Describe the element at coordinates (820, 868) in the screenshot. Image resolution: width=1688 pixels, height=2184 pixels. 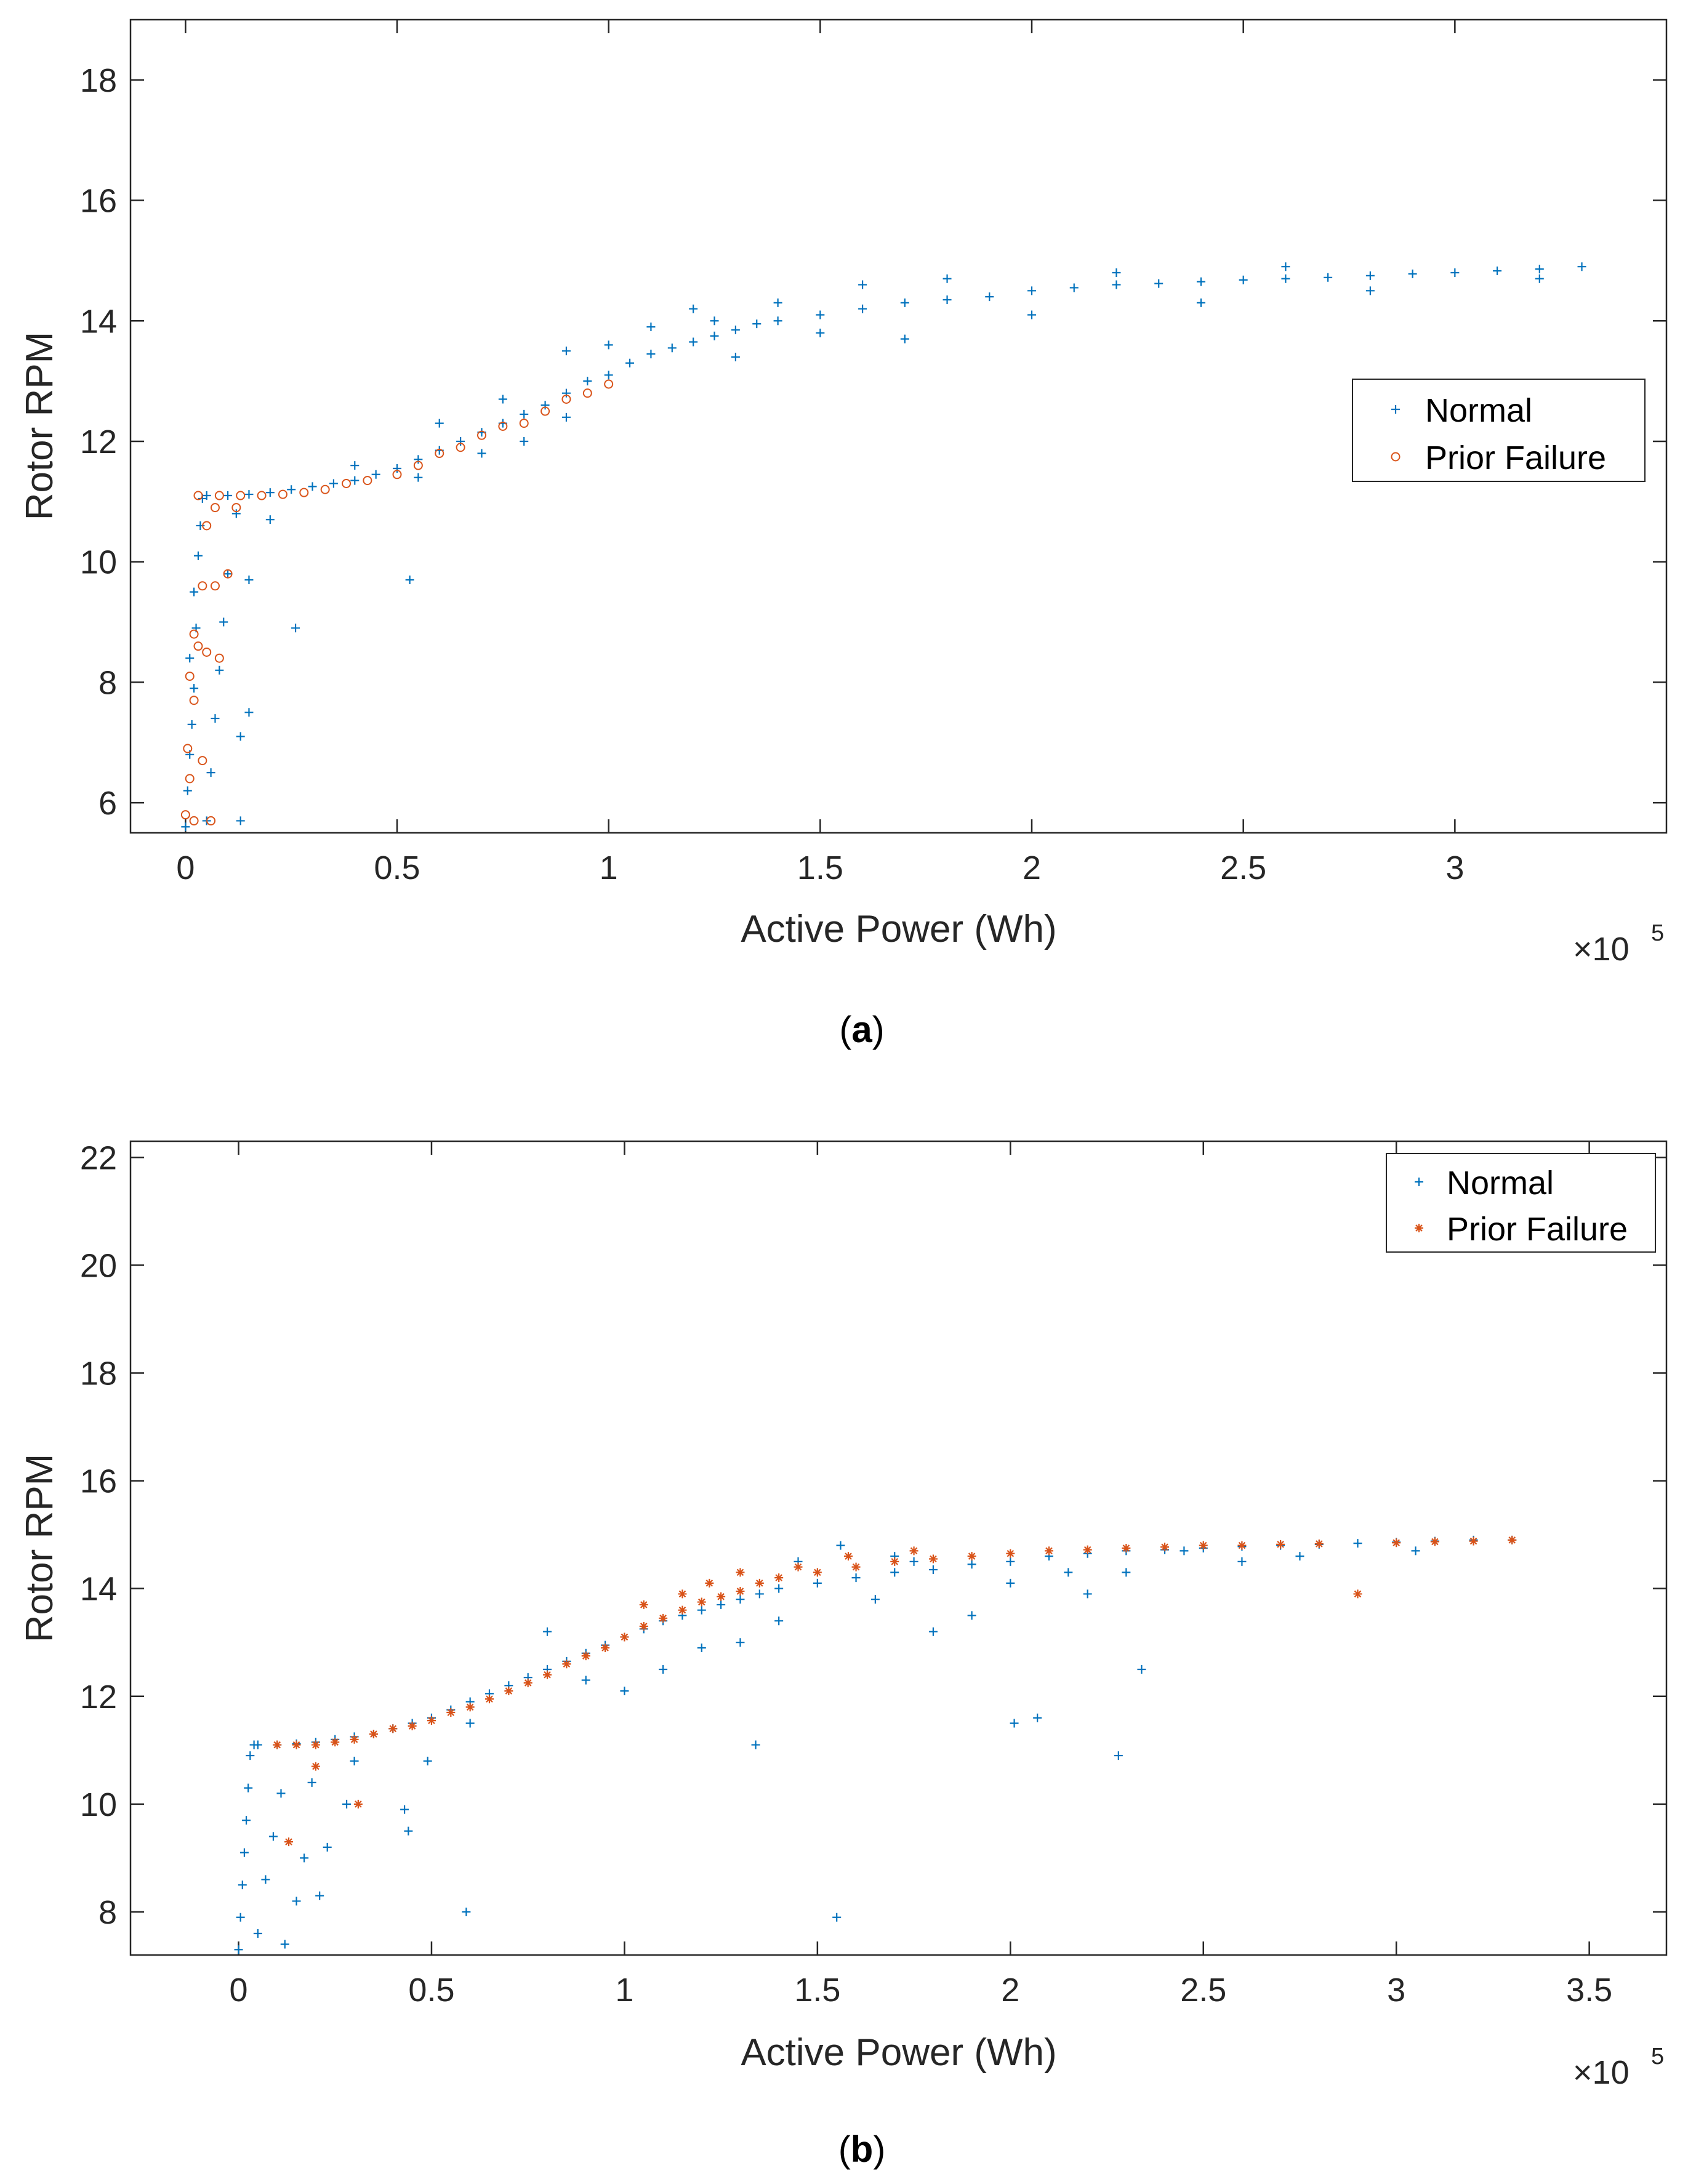
I see `x-tick-label: 1.5` at that location.